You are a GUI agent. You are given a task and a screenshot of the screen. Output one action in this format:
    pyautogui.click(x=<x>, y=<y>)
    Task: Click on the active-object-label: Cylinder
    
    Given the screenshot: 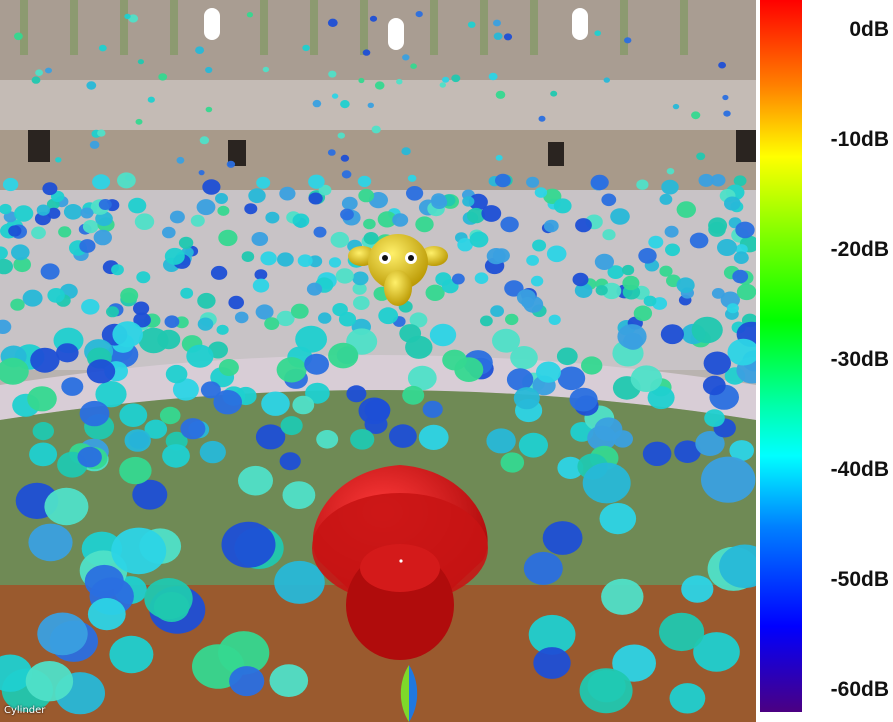 What is the action you would take?
    pyautogui.click(x=25, y=710)
    